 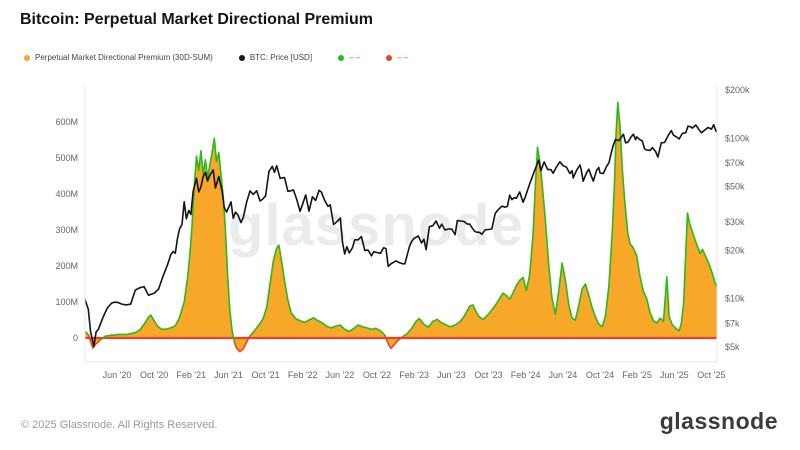 I want to click on x-axis-tick: Oct '23, so click(x=488, y=375).